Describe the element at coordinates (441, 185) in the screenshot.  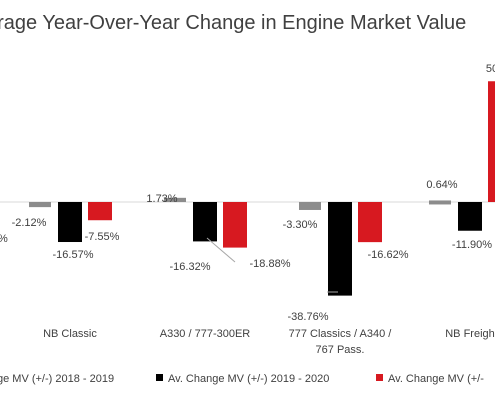
I see `data-label-1-5: 0.64%` at that location.